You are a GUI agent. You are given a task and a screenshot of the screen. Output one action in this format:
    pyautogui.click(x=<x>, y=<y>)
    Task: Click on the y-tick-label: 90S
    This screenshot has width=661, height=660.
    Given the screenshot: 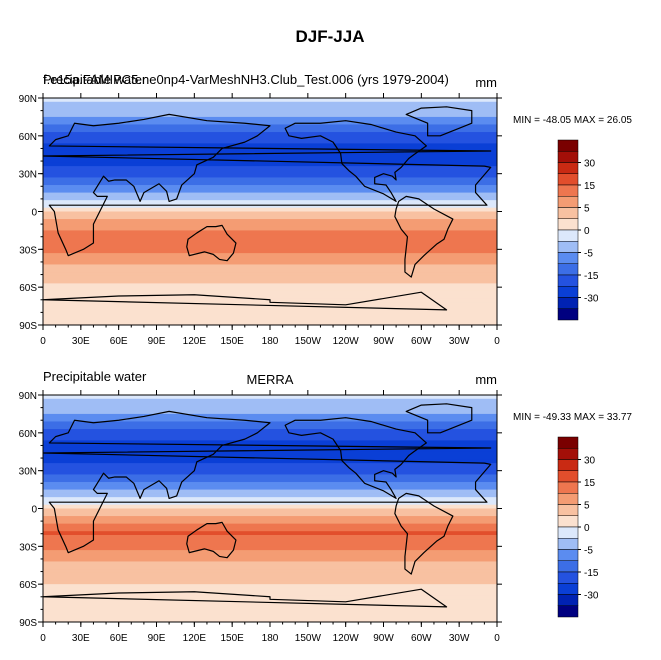 What is the action you would take?
    pyautogui.click(x=28, y=326)
    